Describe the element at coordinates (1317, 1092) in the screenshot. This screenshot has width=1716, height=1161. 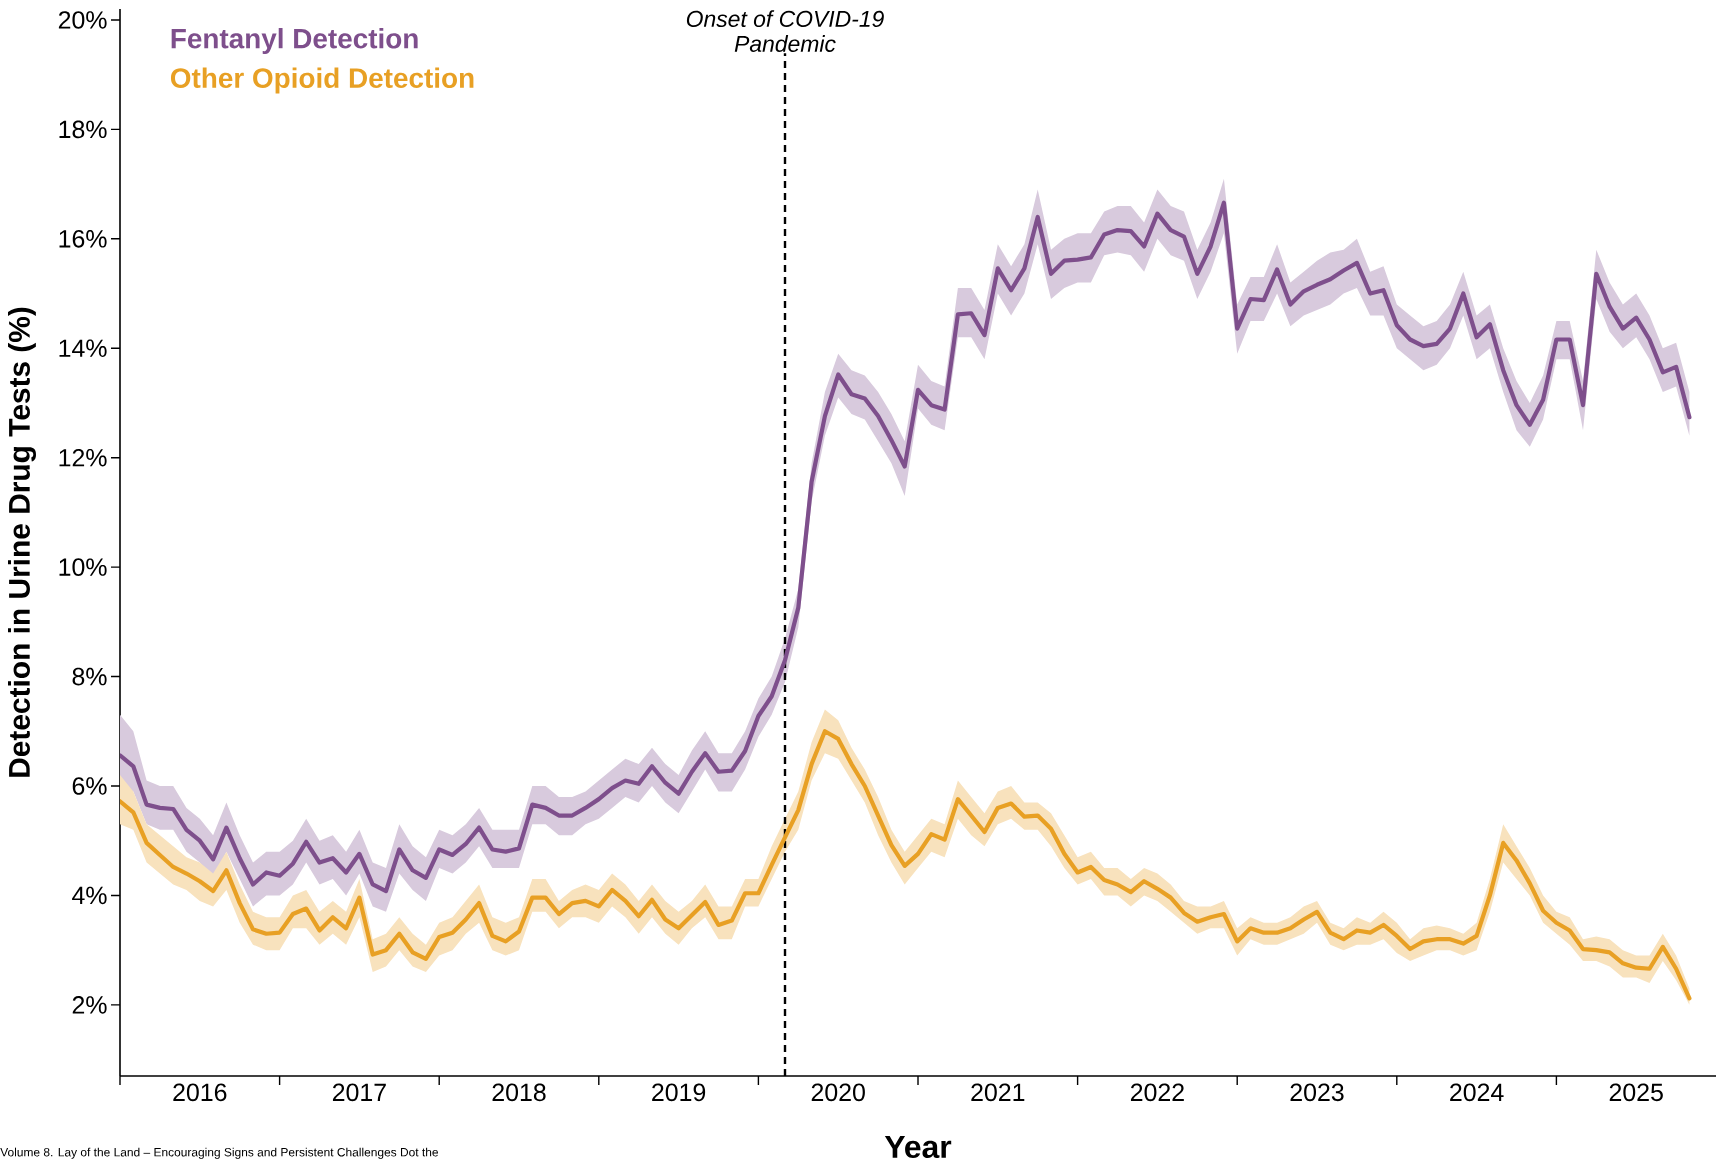
I see `x-tick-label: 2023` at that location.